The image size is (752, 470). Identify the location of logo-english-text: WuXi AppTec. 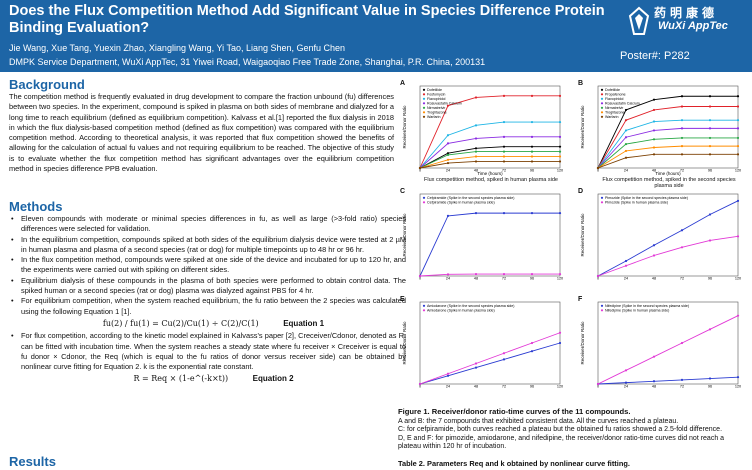
(693, 26).